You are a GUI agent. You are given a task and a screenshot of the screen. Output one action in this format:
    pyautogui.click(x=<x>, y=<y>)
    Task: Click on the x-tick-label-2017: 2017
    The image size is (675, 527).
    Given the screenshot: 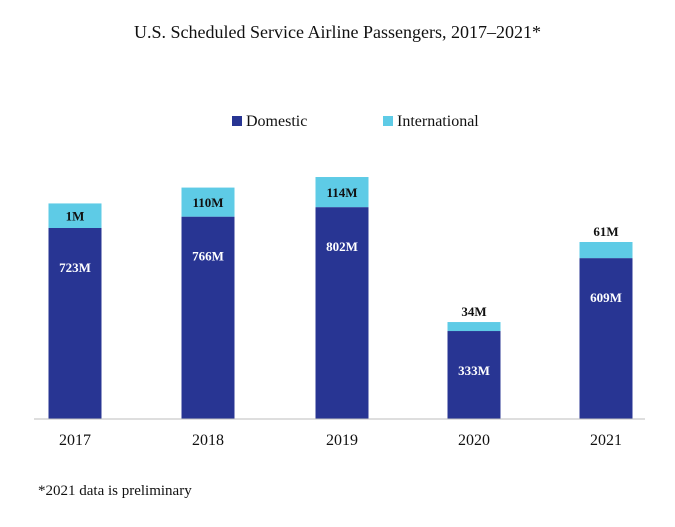 What is the action you would take?
    pyautogui.click(x=75, y=440)
    